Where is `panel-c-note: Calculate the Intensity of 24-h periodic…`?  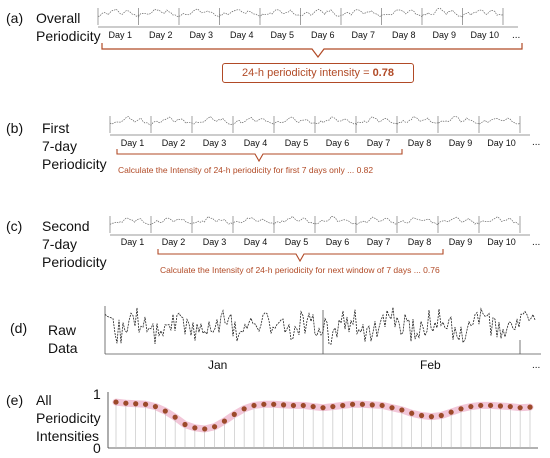
panel-c-note: Calculate the Intensity of 24-h periodic… is located at coordinates (300, 270).